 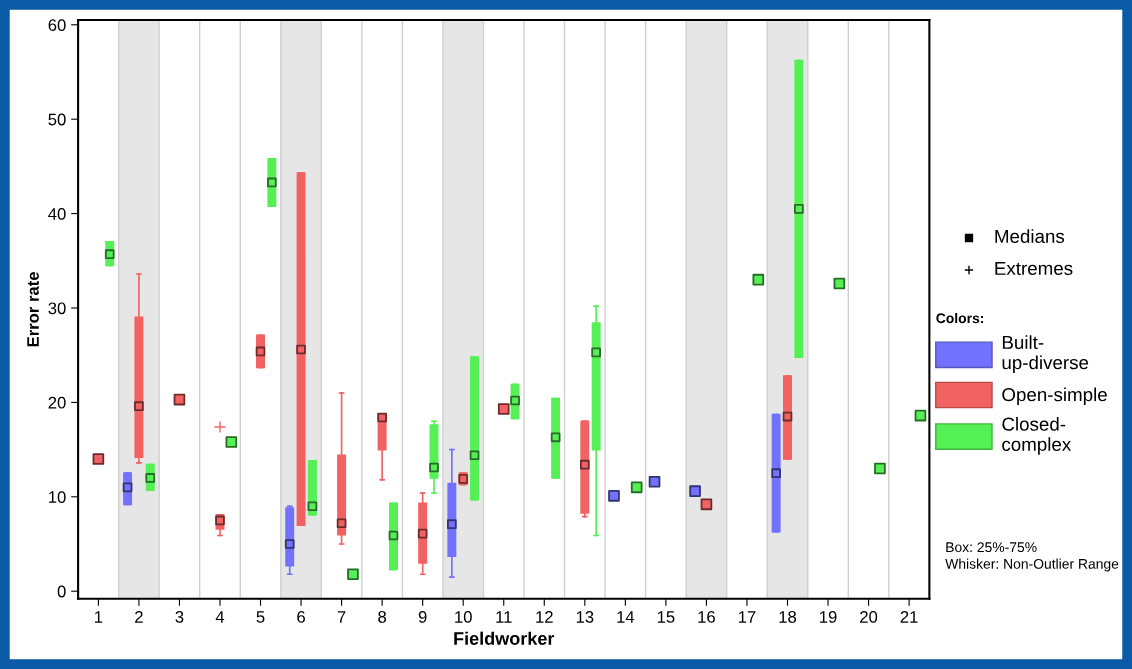 What do you see at coordinates (626, 617) in the screenshot?
I see `x-tick-label: 14` at bounding box center [626, 617].